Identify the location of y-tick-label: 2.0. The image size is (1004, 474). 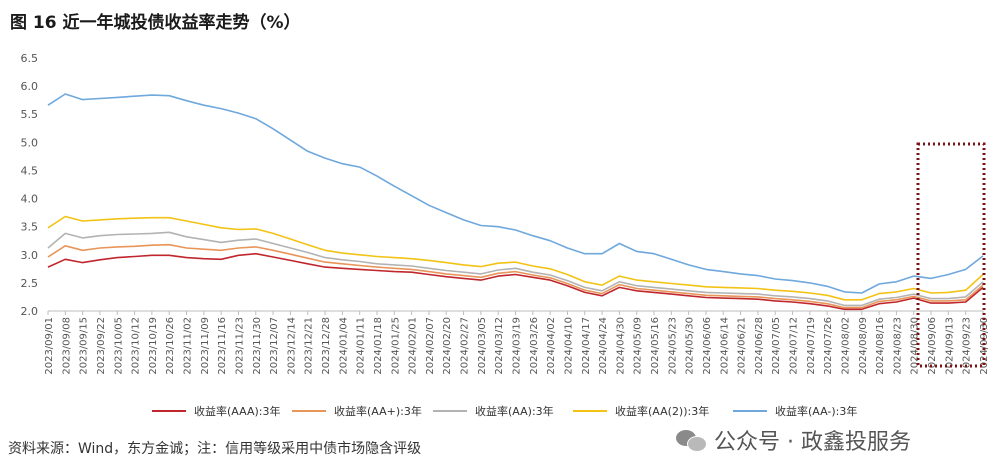
(30, 311).